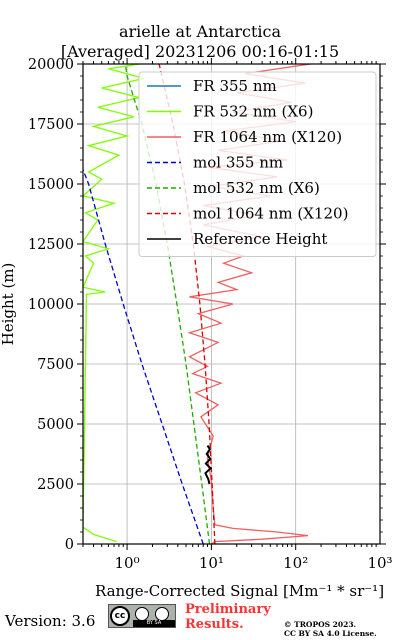  Describe the element at coordinates (320, 624) in the screenshot. I see `copyright-line1: © TROPOS 2023.` at that location.